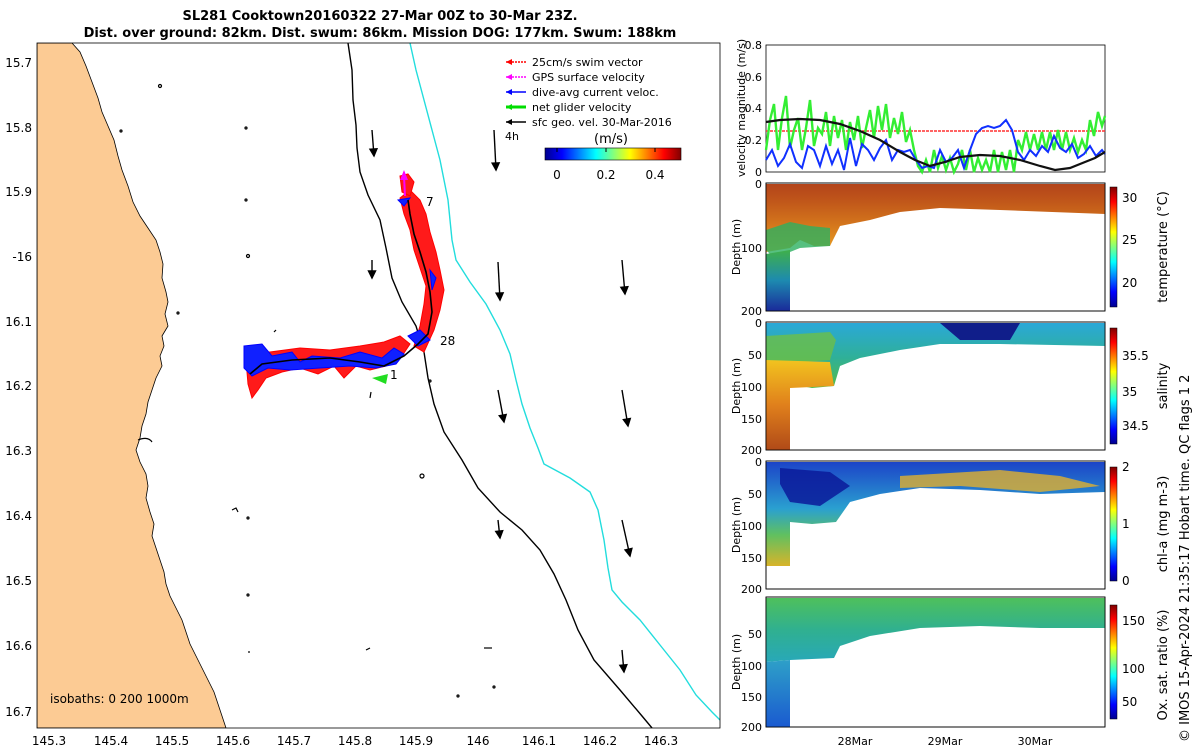 The width and height of the screenshot is (1200, 750). What do you see at coordinates (855, 741) in the screenshot?
I see `time-tick-0: 28Mar` at bounding box center [855, 741].